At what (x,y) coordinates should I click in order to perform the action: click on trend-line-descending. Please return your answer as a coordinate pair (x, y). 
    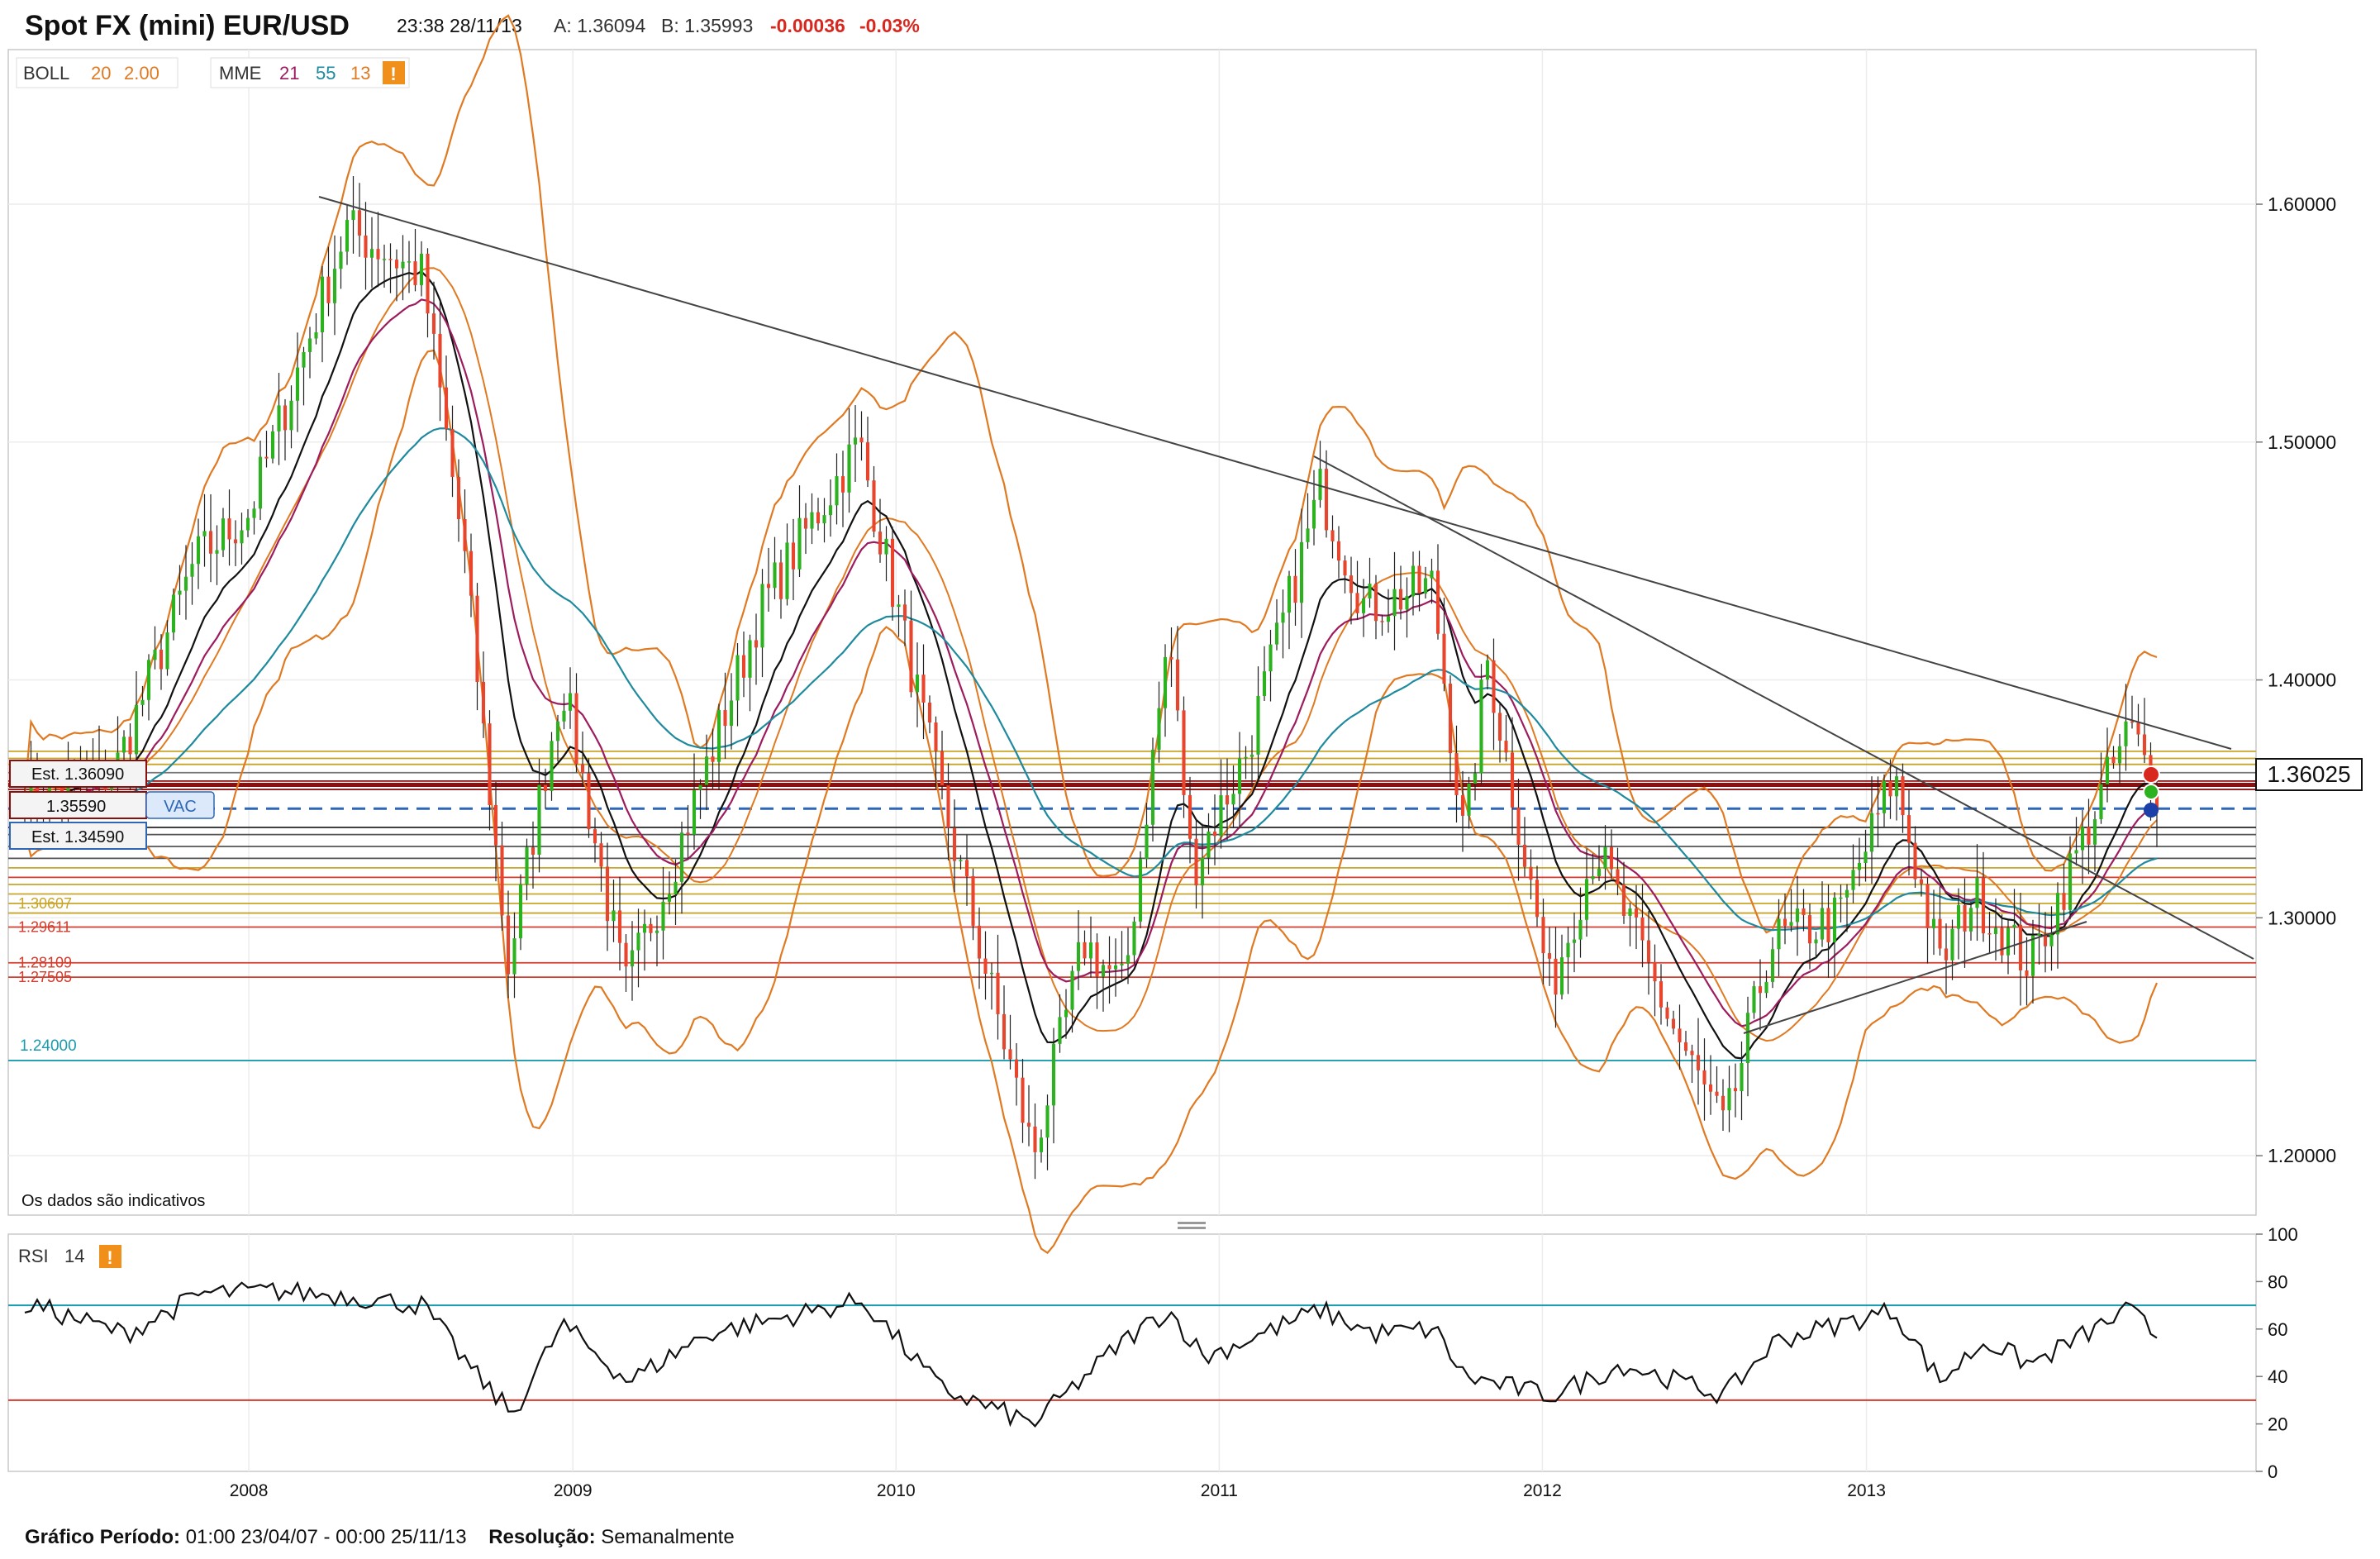
    Looking at the image, I should click on (1783, 707).